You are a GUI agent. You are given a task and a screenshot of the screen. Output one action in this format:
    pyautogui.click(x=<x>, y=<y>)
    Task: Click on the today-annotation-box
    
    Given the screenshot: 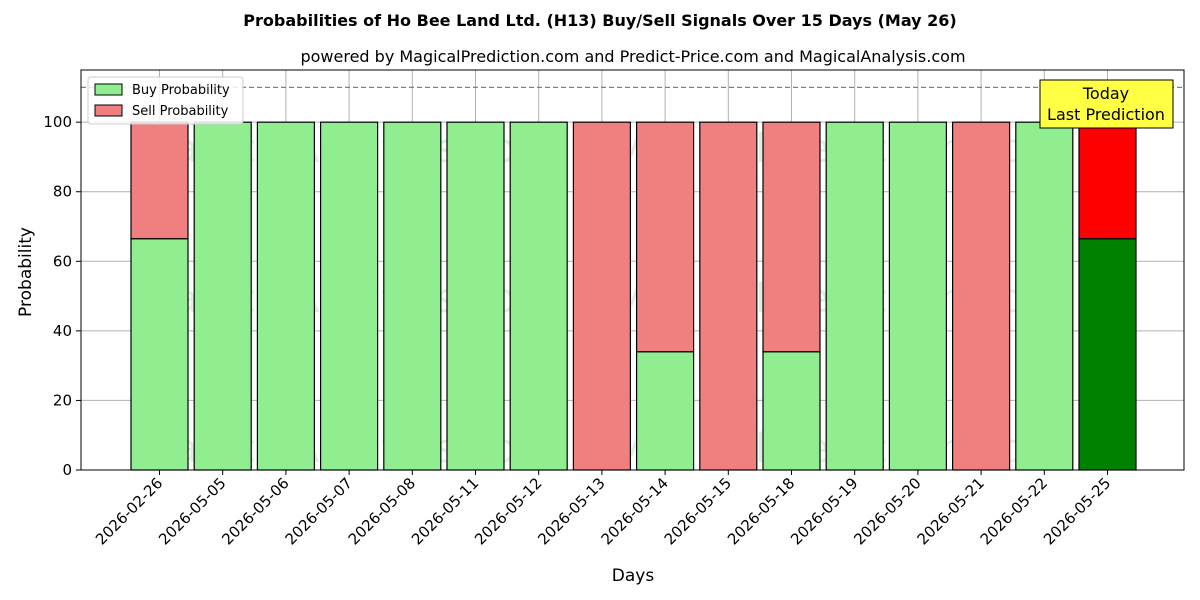 What is the action you would take?
    pyautogui.click(x=1106, y=104)
    